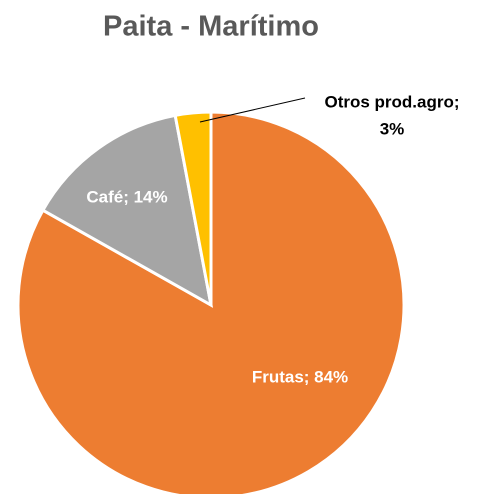  I want to click on data-label: Café; 14%, so click(126, 196).